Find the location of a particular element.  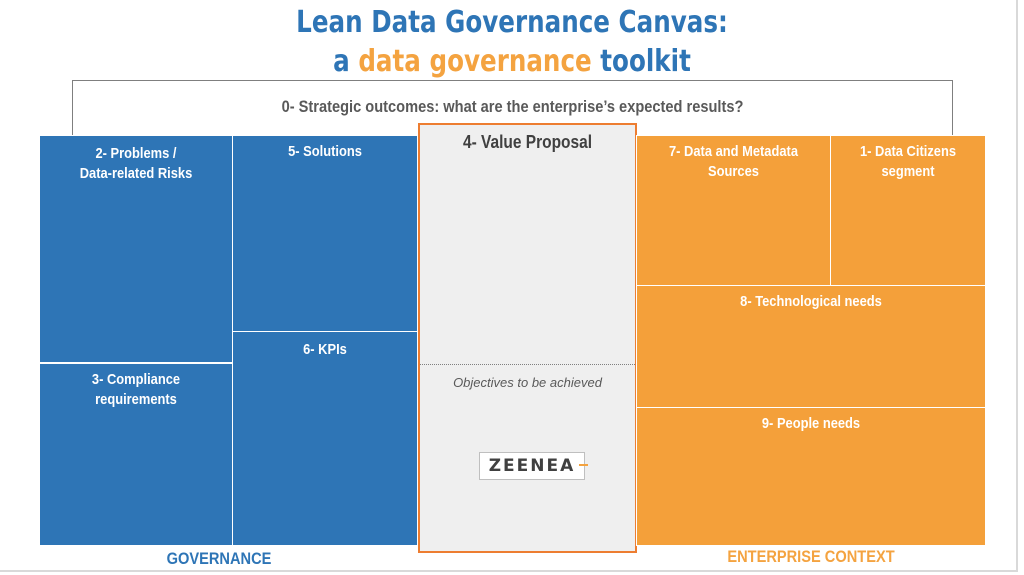

data-sources-block: 7- Data and Metadata Sources is located at coordinates (733, 210).